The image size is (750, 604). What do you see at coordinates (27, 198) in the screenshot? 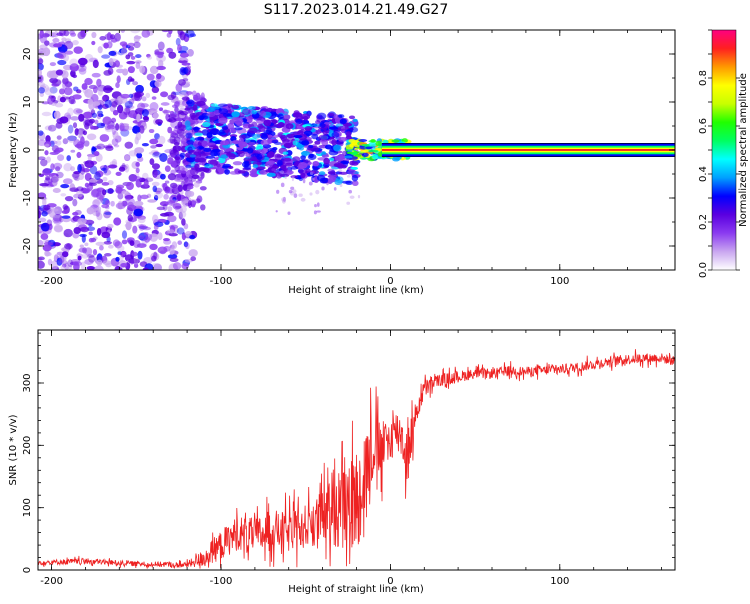
I see `tick-label: -10` at bounding box center [27, 198].